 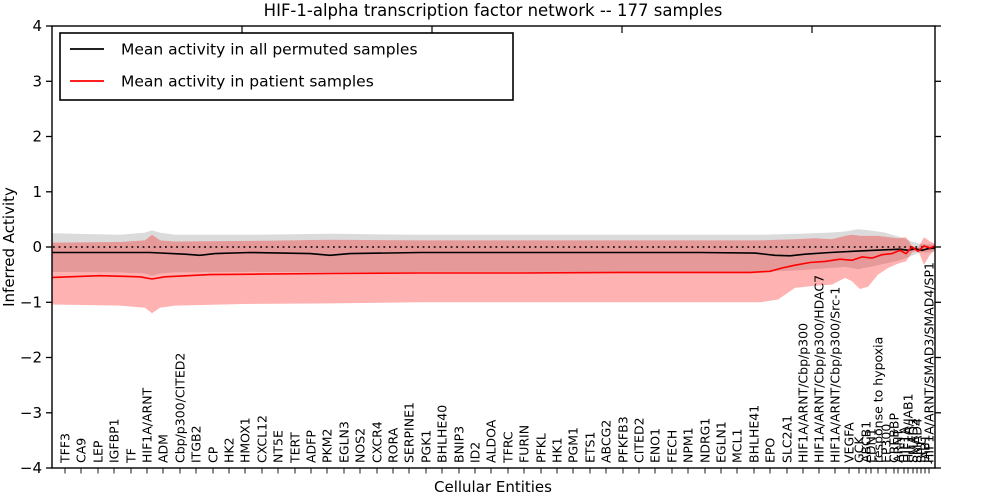 What do you see at coordinates (527, 29) in the screenshot?
I see `top-axis-ticks` at bounding box center [527, 29].